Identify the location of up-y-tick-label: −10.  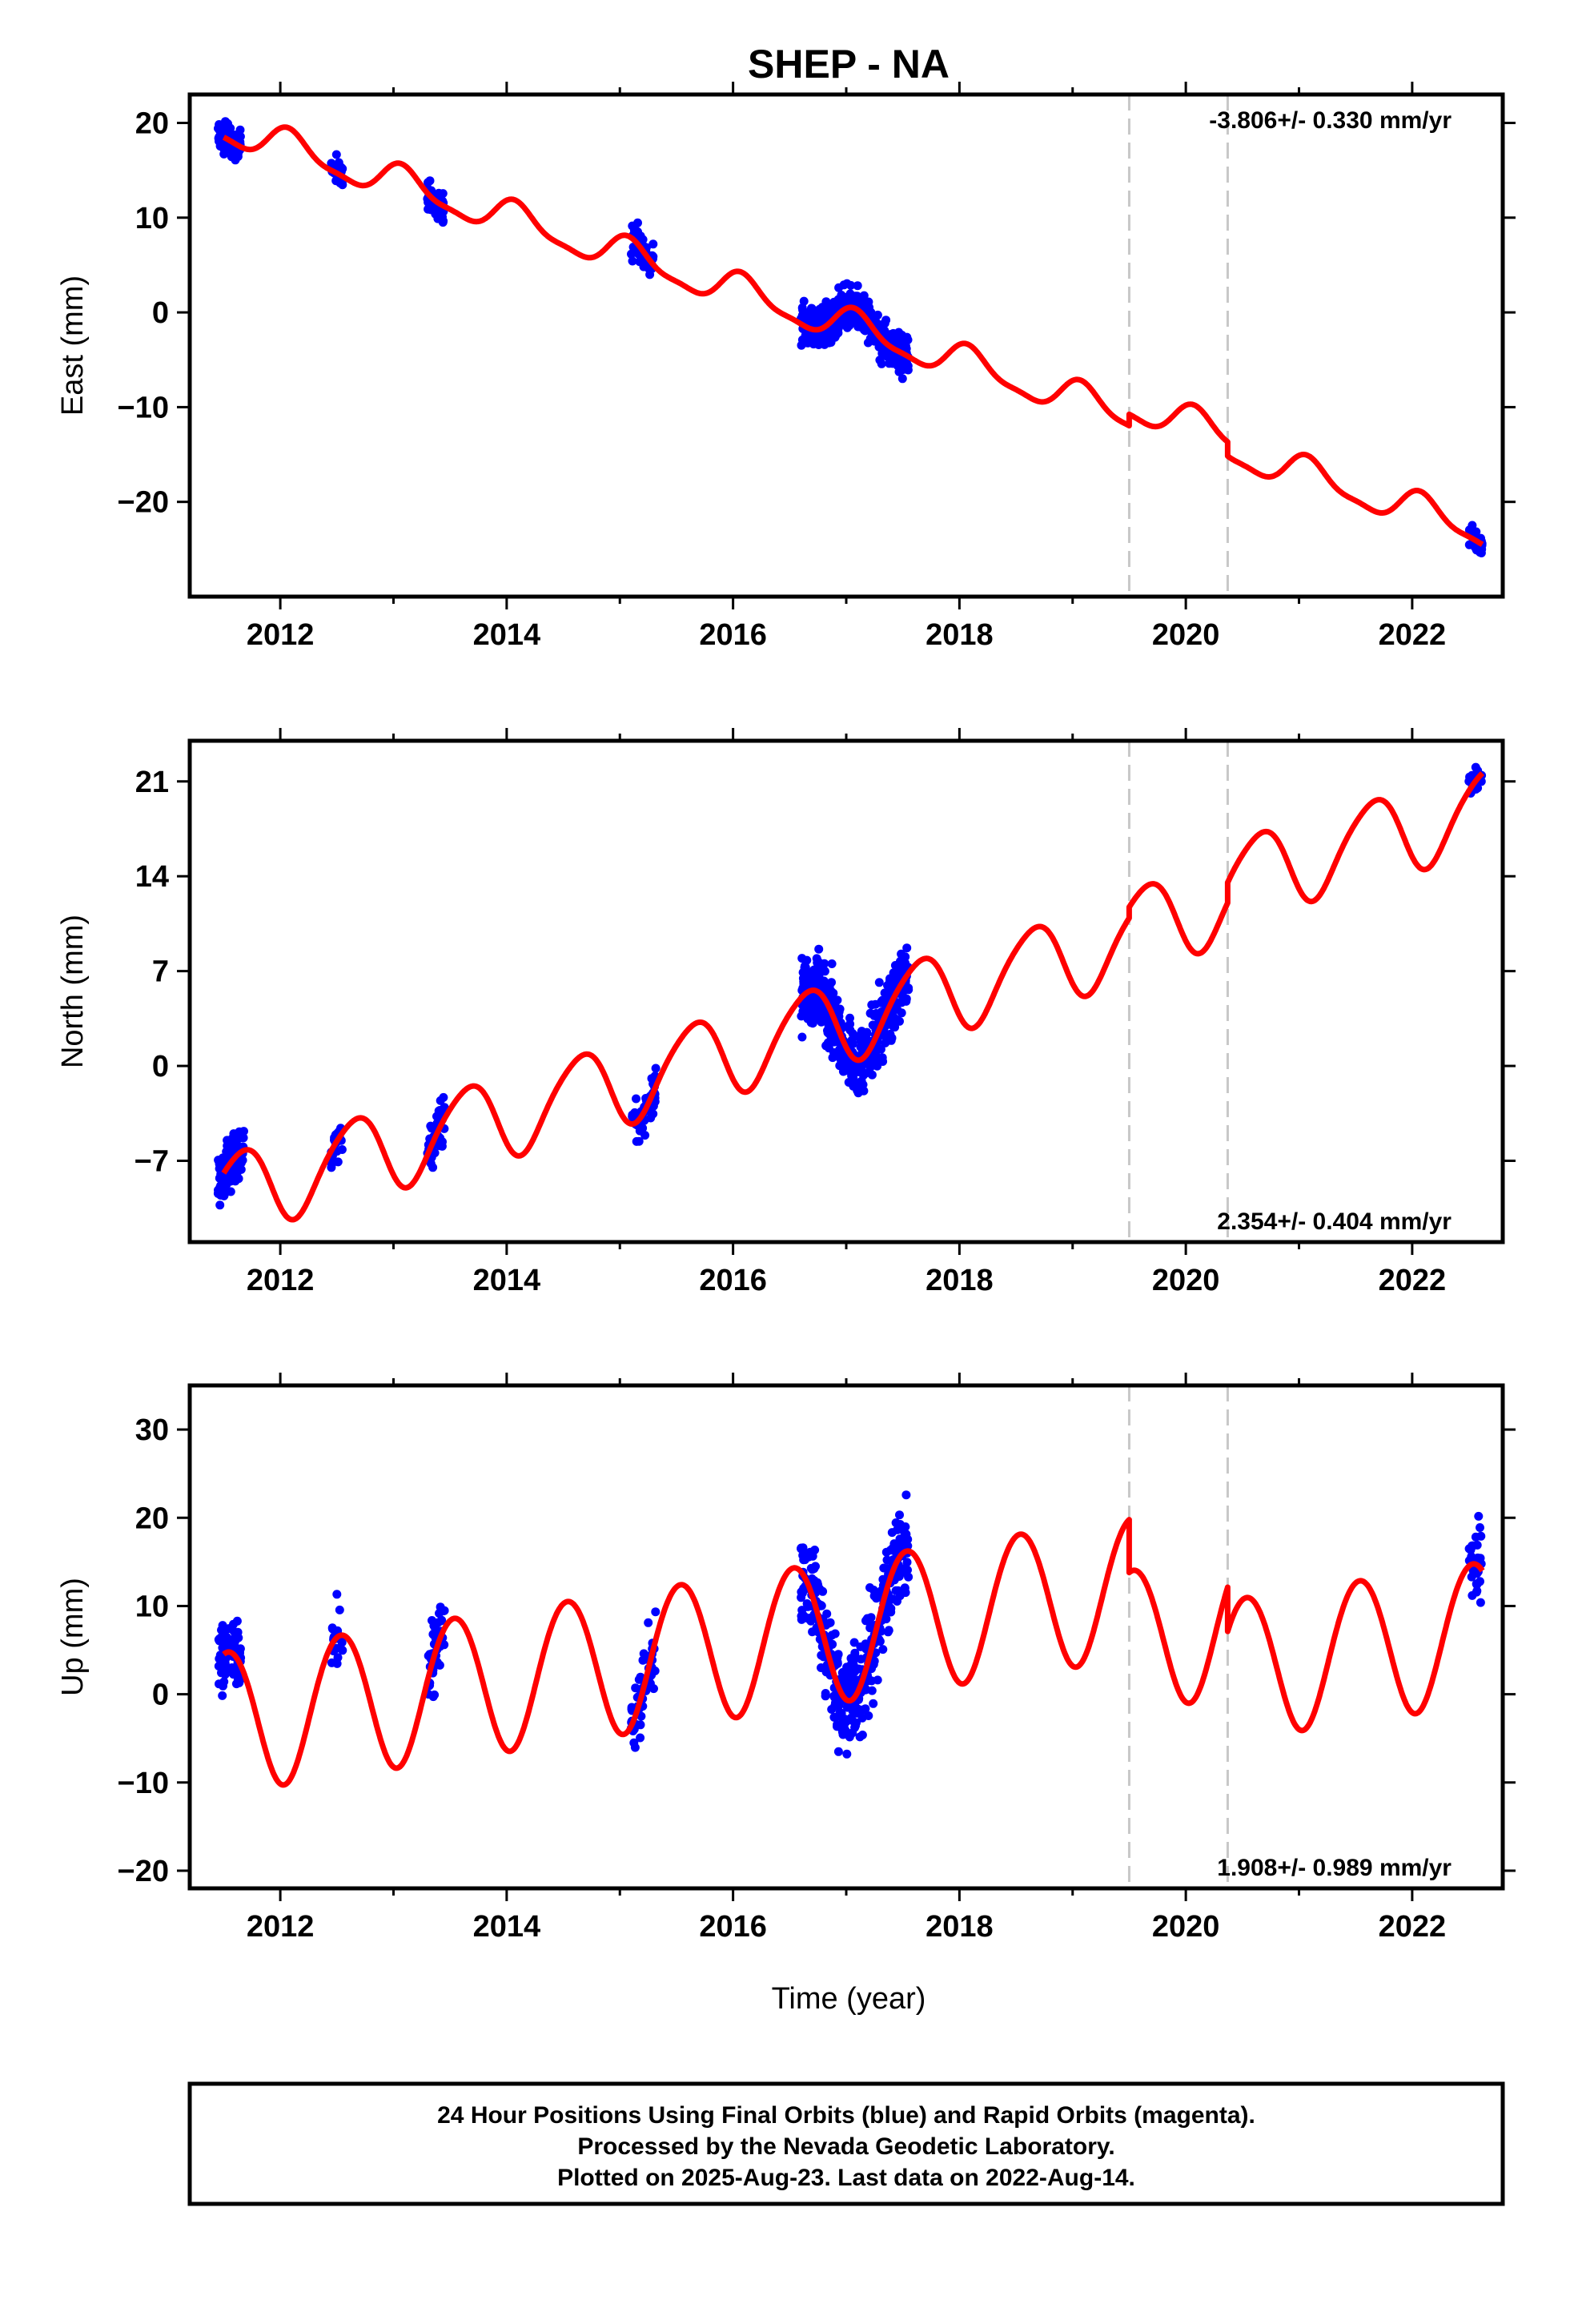
(144, 1783).